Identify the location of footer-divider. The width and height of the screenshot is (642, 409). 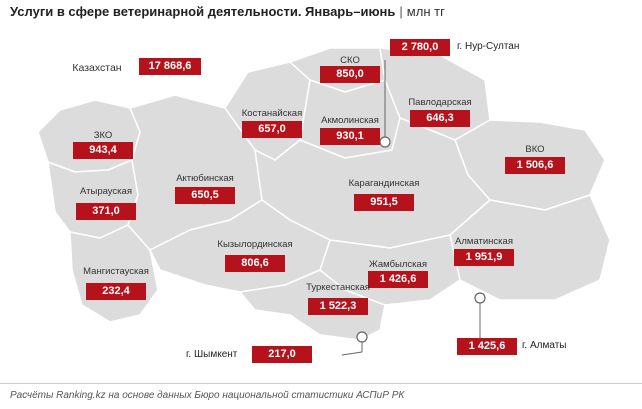
(321, 383).